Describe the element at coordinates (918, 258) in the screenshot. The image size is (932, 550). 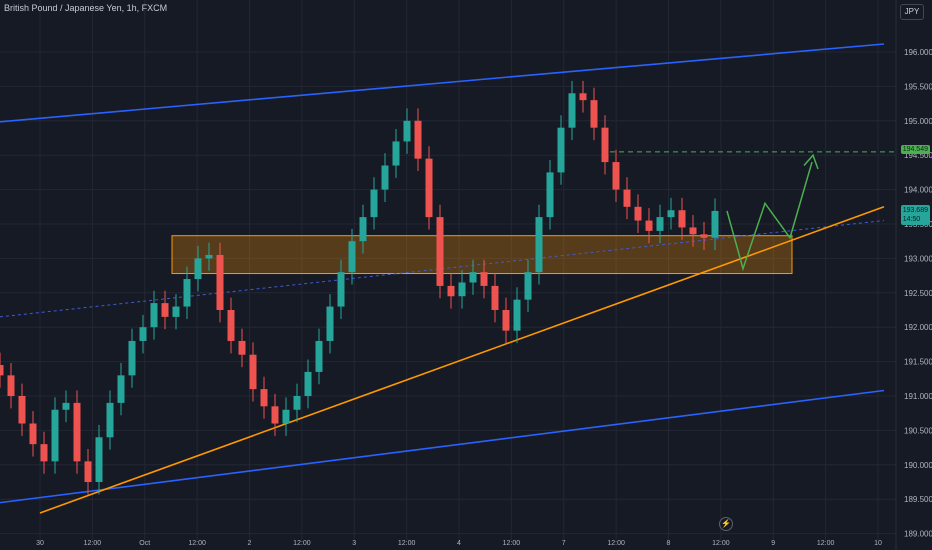
I see `price-tick-label: 193.000` at that location.